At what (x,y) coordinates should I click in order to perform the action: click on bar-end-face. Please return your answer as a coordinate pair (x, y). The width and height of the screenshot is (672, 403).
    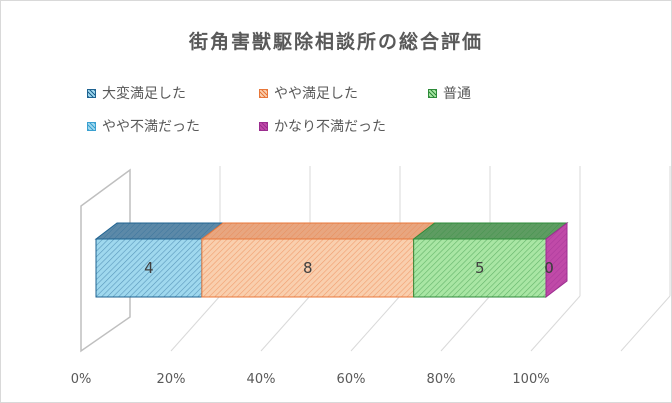
    Looking at the image, I should click on (556, 260).